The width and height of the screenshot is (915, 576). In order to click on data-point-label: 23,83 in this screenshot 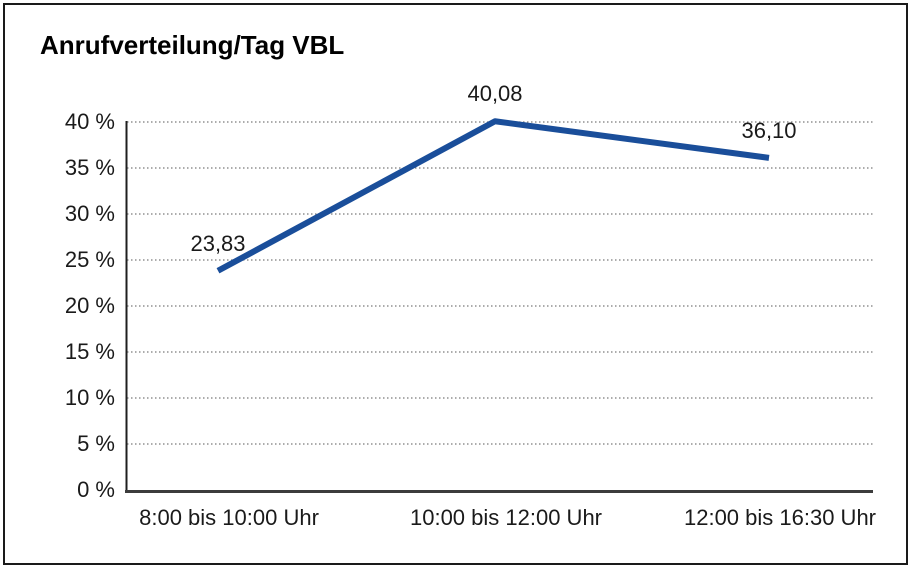, I will do `click(218, 243)`.